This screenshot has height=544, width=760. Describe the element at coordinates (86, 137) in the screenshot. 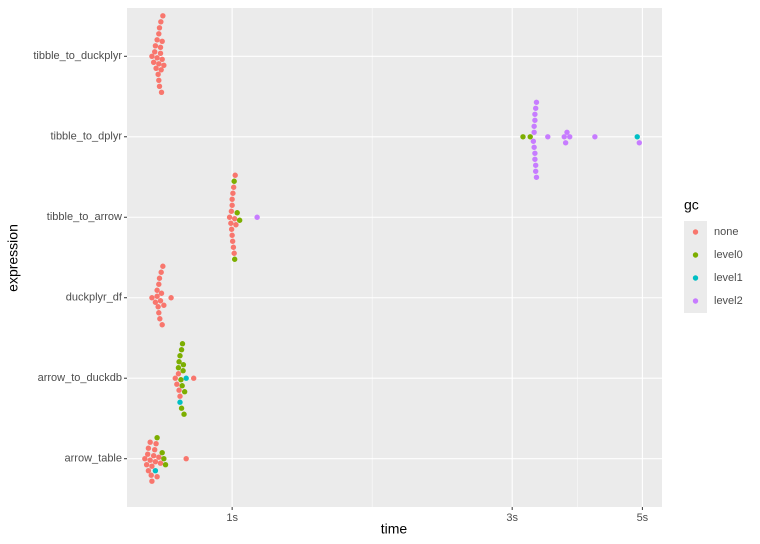

I see `y-tick-label: tibble_to_dplyr` at that location.